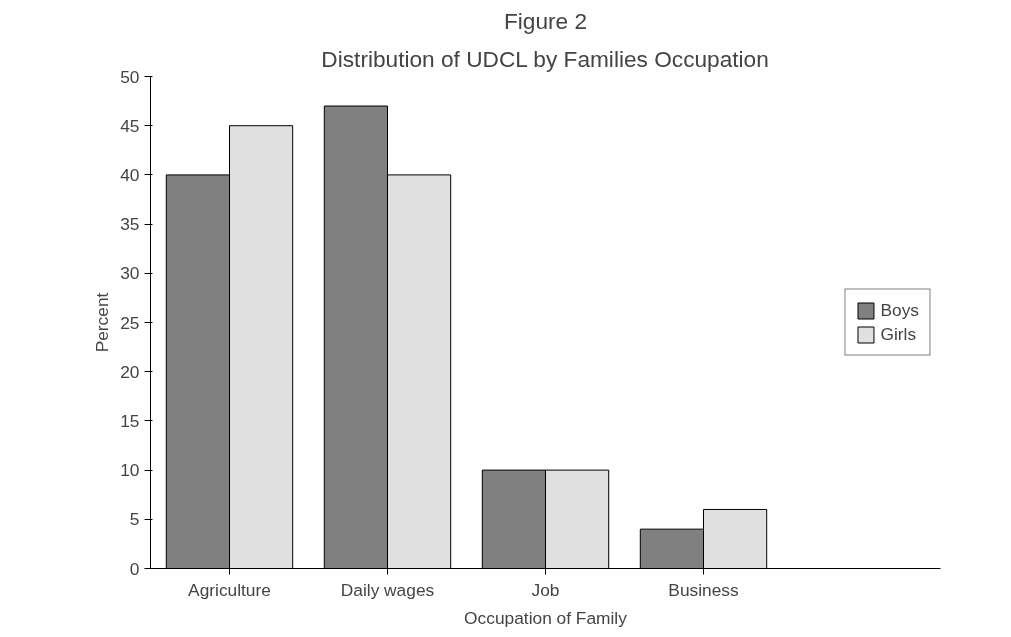  What do you see at coordinates (899, 310) in the screenshot?
I see `legend-label: Boys` at bounding box center [899, 310].